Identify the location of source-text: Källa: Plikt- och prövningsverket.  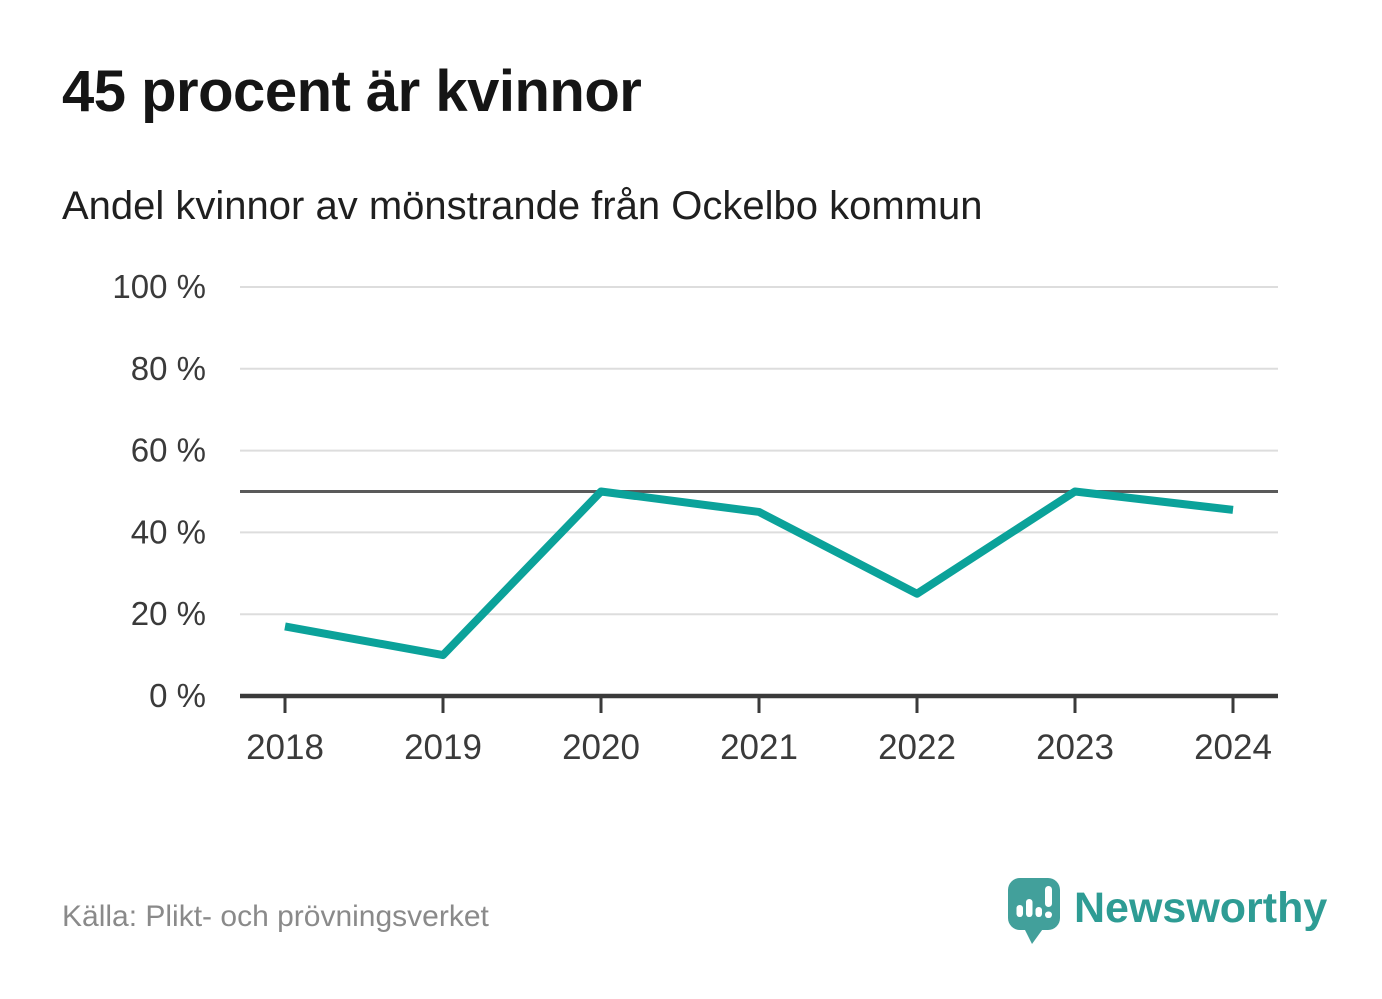
(275, 916).